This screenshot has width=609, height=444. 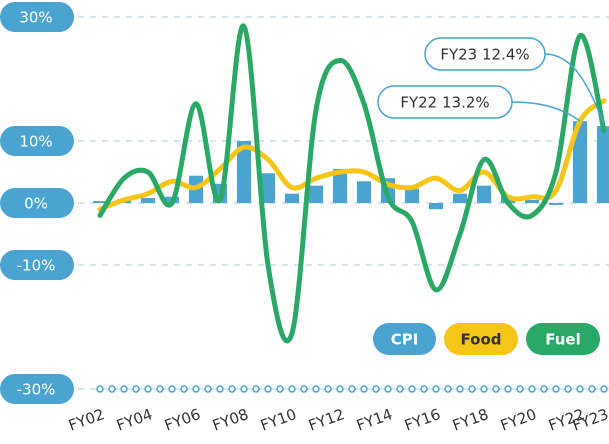 I want to click on annotation: FY22 13.2%, so click(x=444, y=103).